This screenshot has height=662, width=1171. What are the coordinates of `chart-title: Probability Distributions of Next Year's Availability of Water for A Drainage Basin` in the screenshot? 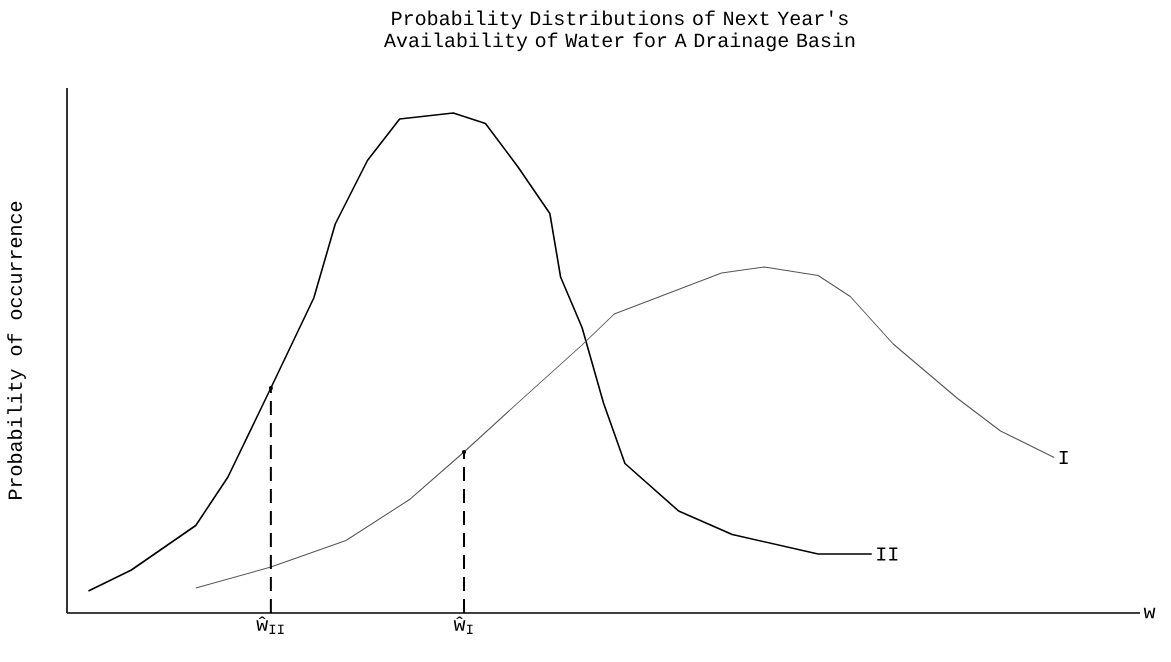 It's located at (619, 31).